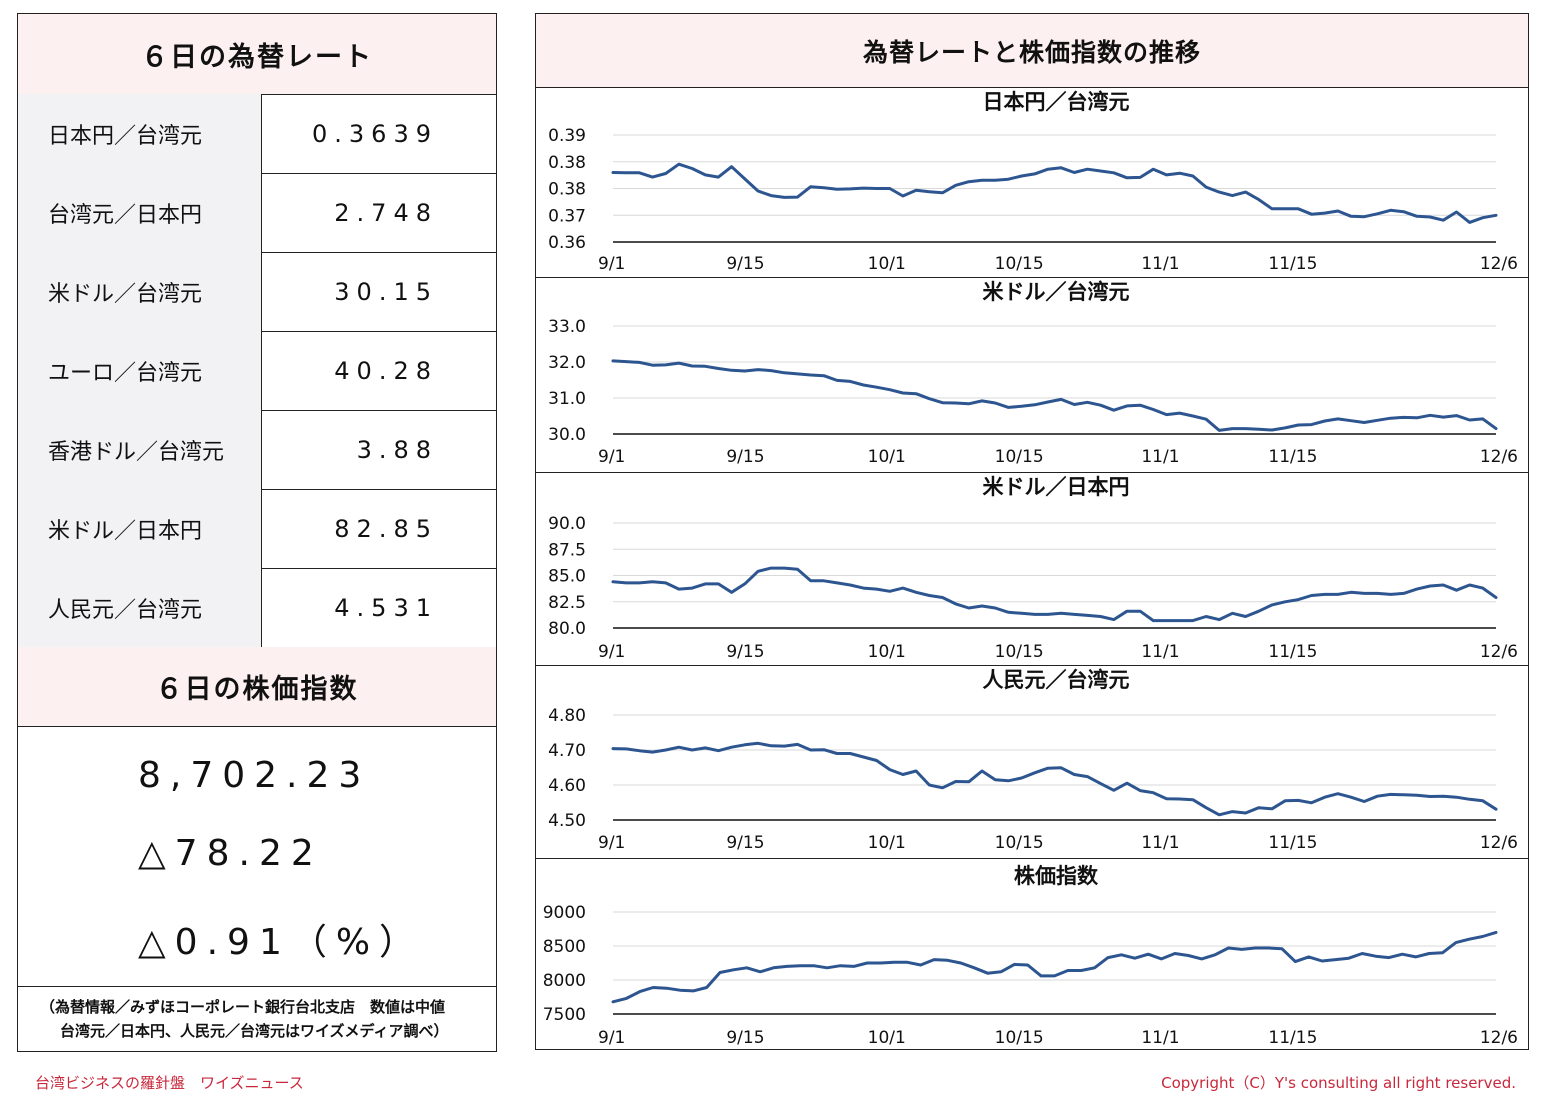 Image resolution: width=1550 pixels, height=1098 pixels. What do you see at coordinates (386, 212) in the screenshot?
I see `rate-value: 2.748` at bounding box center [386, 212].